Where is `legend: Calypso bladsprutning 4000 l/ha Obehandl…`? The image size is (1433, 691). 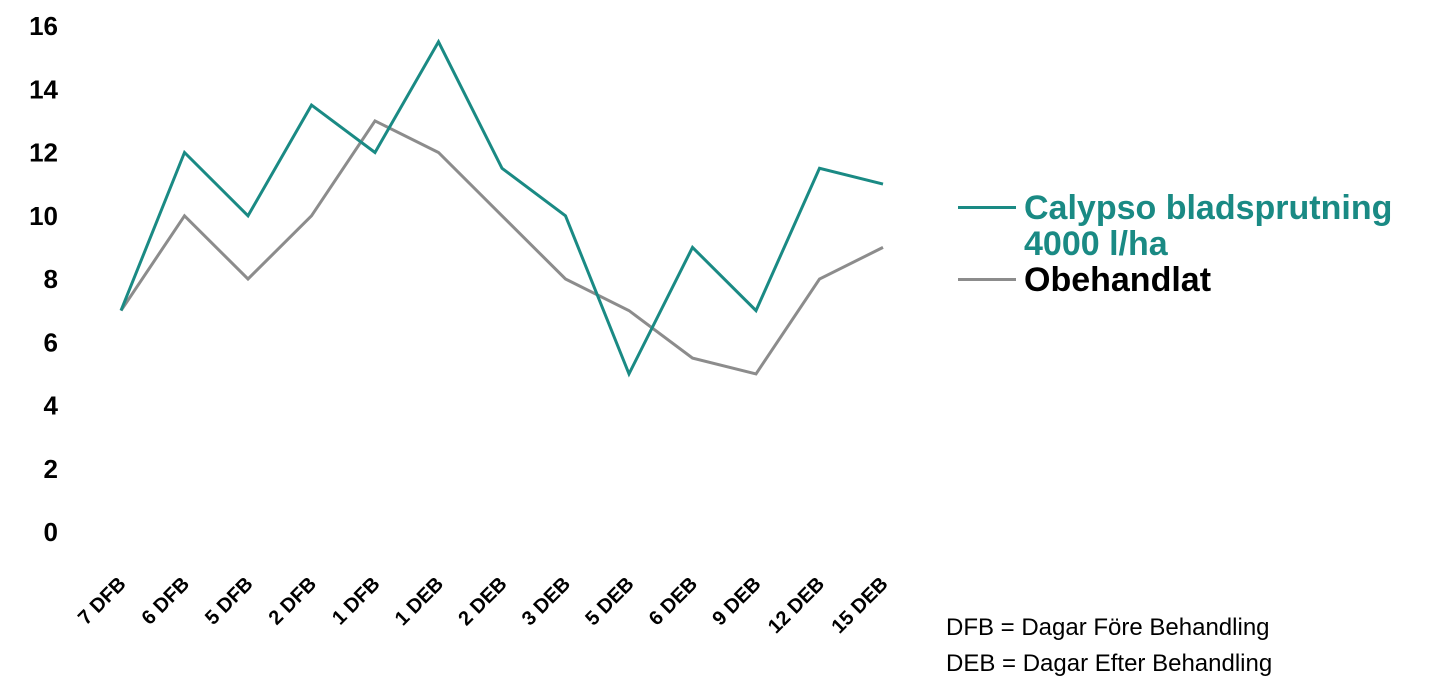
legend: Calypso bladsprutning 4000 l/ha Obehandl… is located at coordinates (1195, 244).